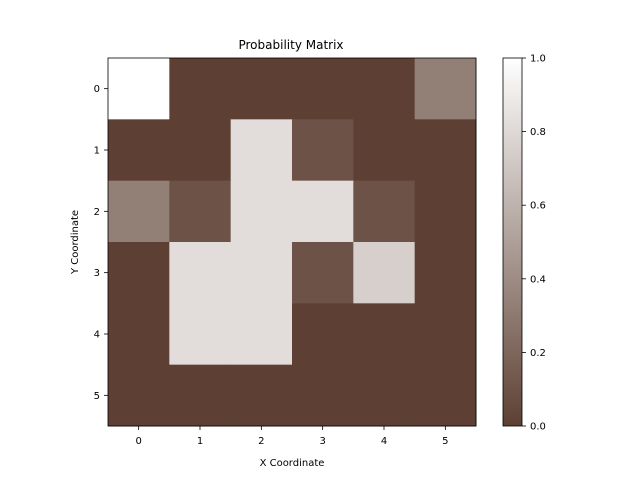  I want to click on heatmap-cell-r3-c5, so click(445, 273).